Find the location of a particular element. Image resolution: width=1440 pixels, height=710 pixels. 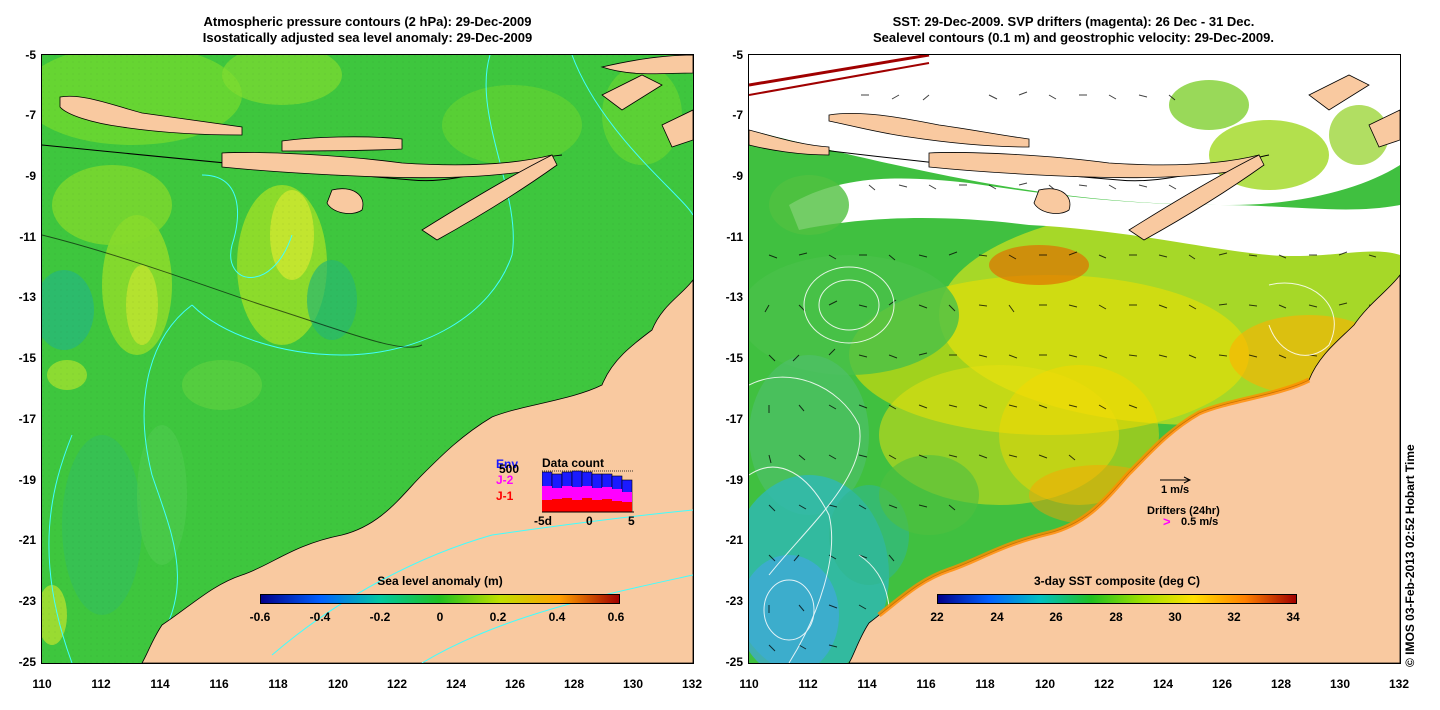

right-colorbar-title: 3-day SST composite (deg C) is located at coordinates (1117, 581).